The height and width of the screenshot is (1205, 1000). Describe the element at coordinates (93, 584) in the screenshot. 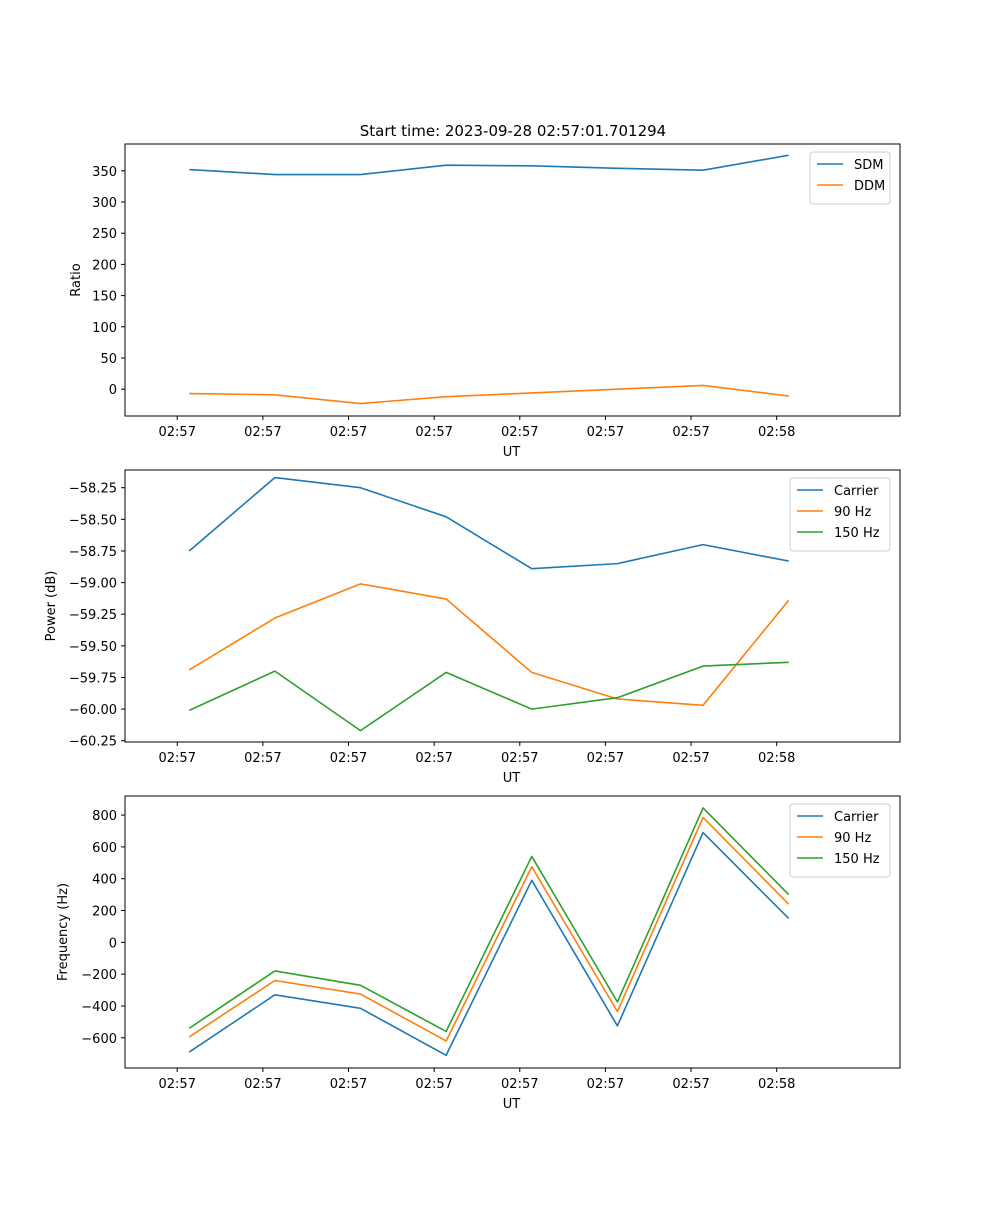

I see `y-tick-label: −59.00` at that location.